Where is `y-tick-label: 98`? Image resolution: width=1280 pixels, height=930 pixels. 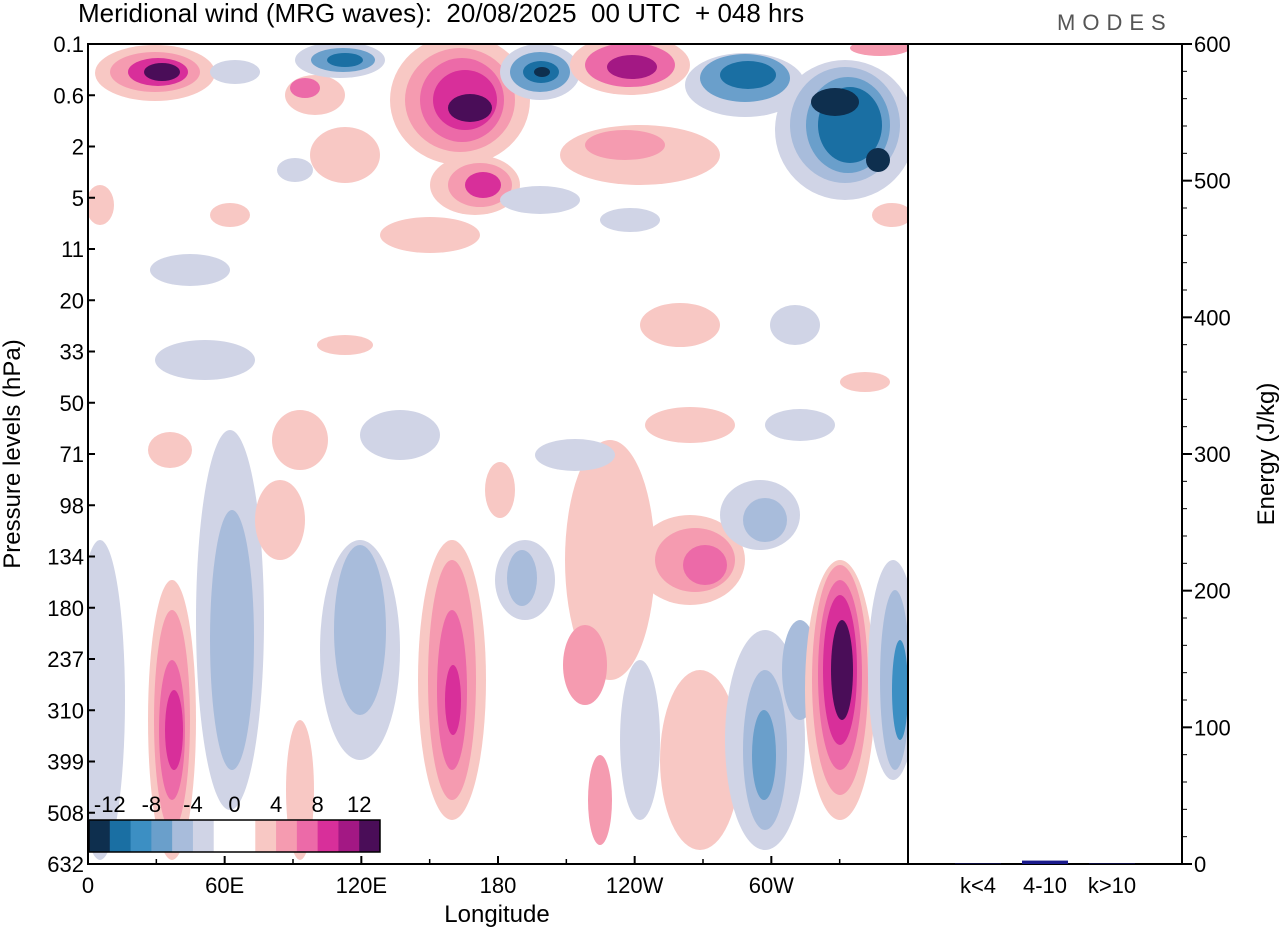
y-tick-label: 98 is located at coordinates (72, 505).